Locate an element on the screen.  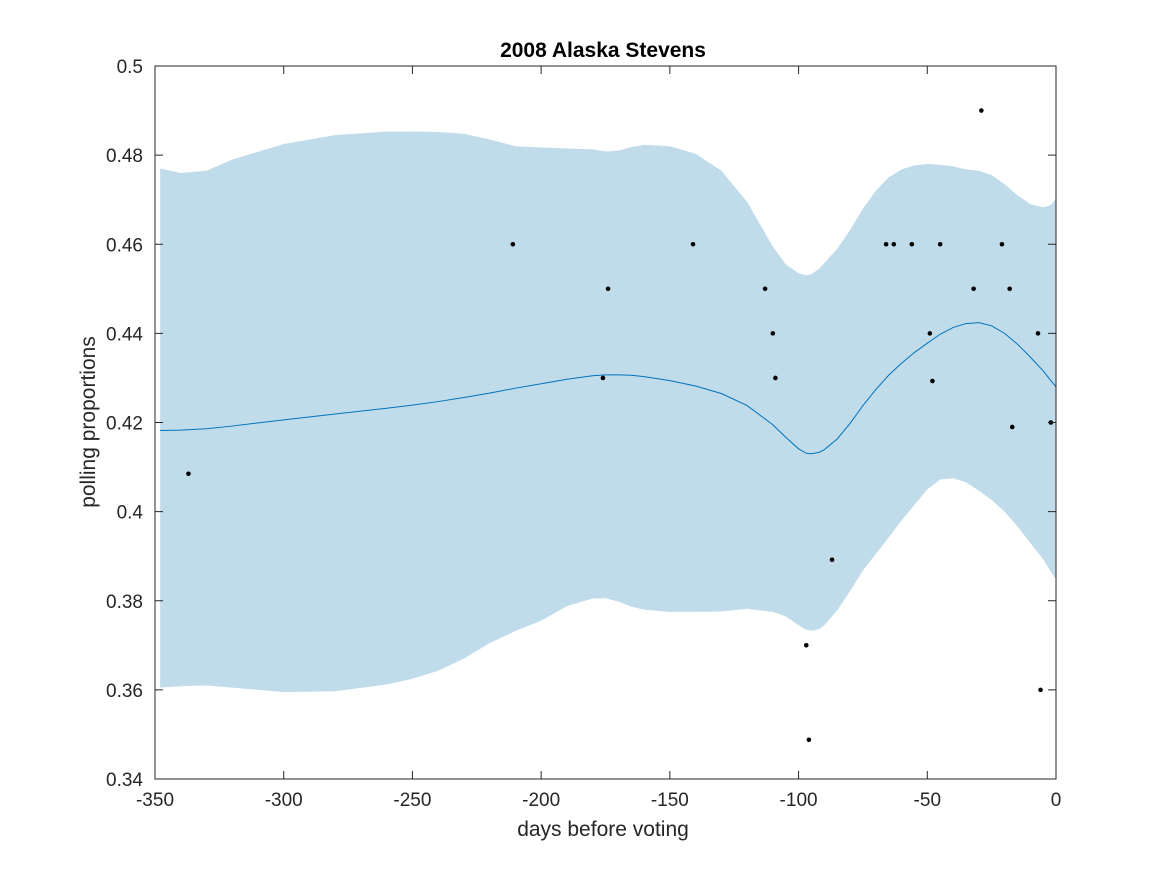
y-tick-label: 0.46 is located at coordinates (124, 245).